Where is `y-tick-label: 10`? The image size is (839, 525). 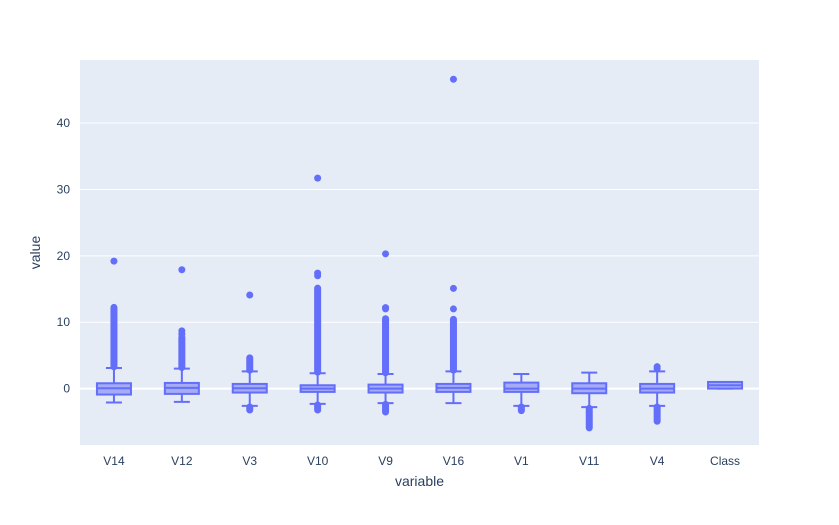
y-tick-label: 10 is located at coordinates (64, 322).